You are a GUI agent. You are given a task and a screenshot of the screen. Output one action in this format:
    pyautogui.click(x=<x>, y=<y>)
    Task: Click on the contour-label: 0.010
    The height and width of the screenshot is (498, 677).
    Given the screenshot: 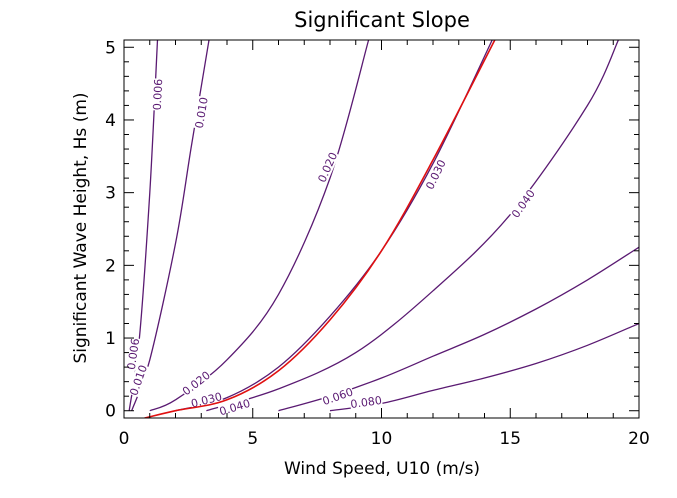 What is the action you would take?
    pyautogui.click(x=201, y=112)
    